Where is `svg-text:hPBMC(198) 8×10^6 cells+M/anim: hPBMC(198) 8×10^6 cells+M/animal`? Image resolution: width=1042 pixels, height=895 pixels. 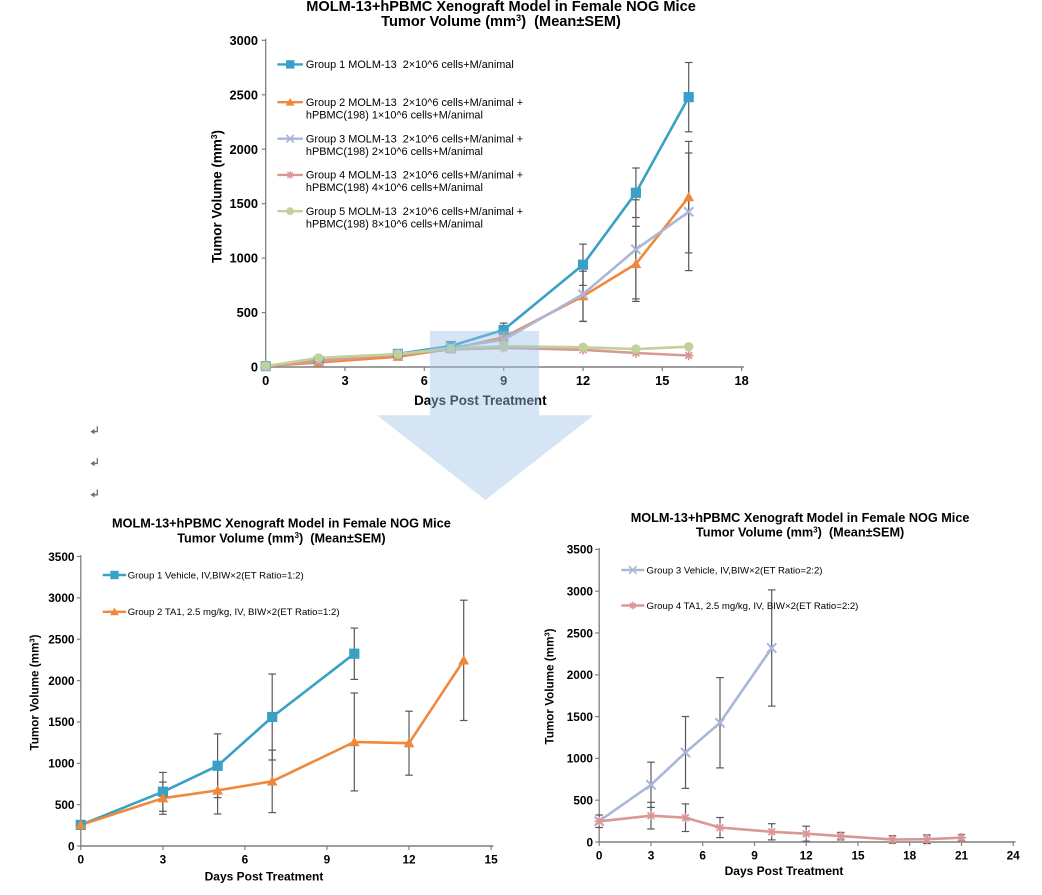
svg-text:hPBMC(198) 8×10^6 cells+M/anim: hPBMC(198) 8×10^6 cells+M/animal is located at coordinates (394, 224).